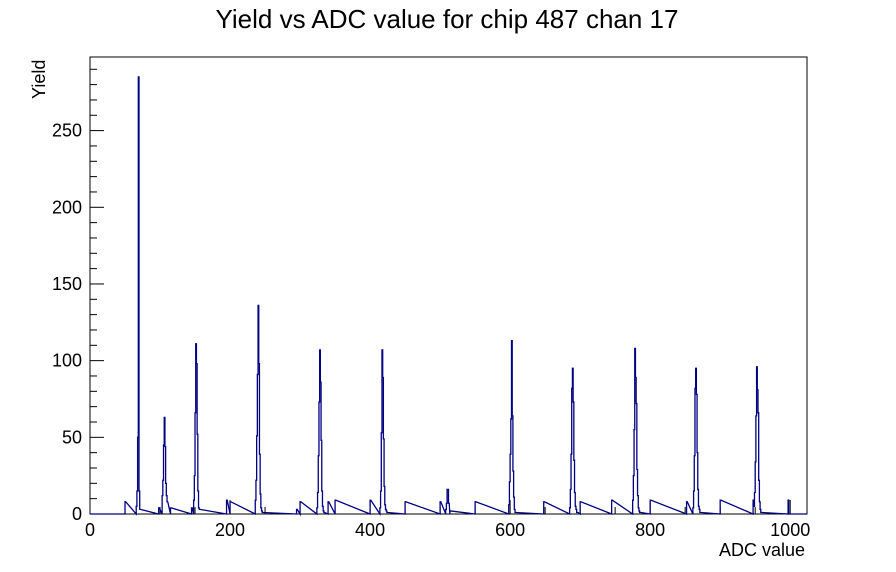 Image resolution: width=896 pixels, height=572 pixels. Describe the element at coordinates (67, 207) in the screenshot. I see `y-tick-label: 200` at that location.